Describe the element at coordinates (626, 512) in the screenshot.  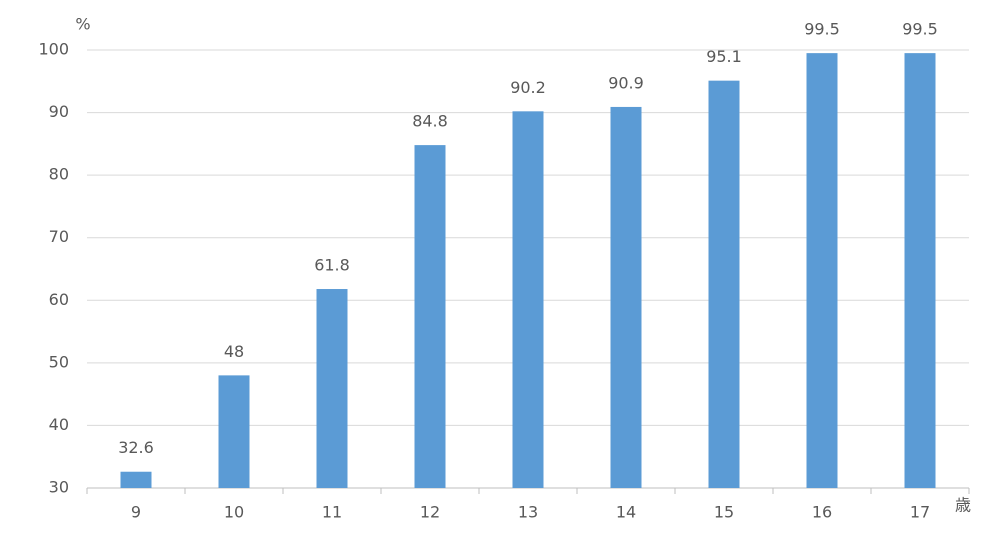
I see `x-tick-label: 14` at that location.